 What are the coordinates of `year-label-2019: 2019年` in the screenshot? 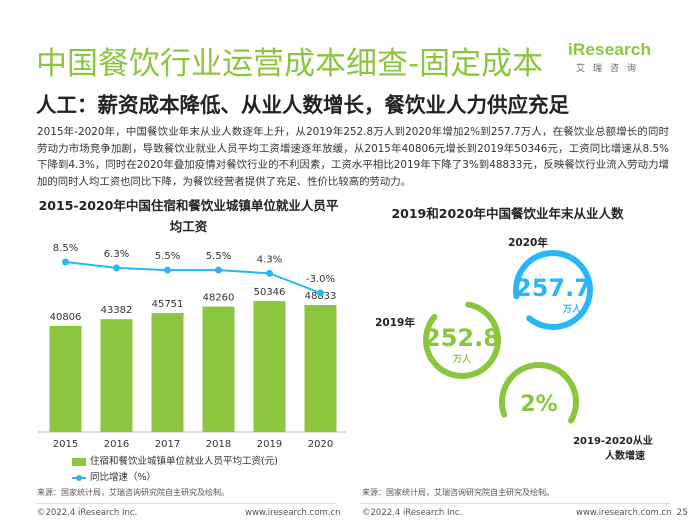 It's located at (395, 322).